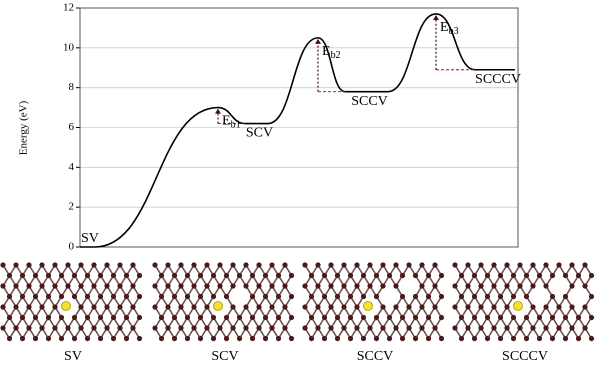  What do you see at coordinates (436, 17) in the screenshot?
I see `arrow-head` at bounding box center [436, 17].